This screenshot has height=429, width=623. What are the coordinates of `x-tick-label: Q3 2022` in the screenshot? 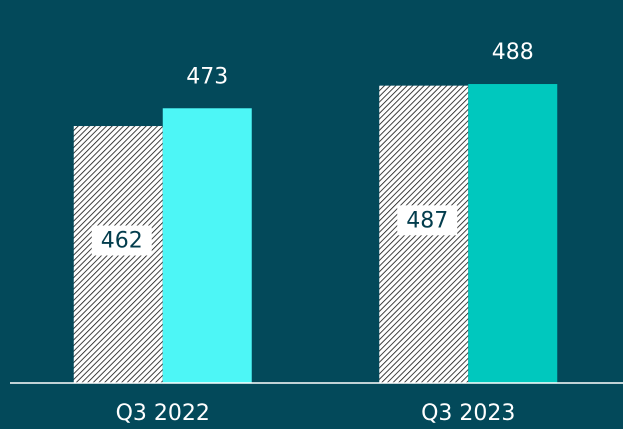 It's located at (163, 413).